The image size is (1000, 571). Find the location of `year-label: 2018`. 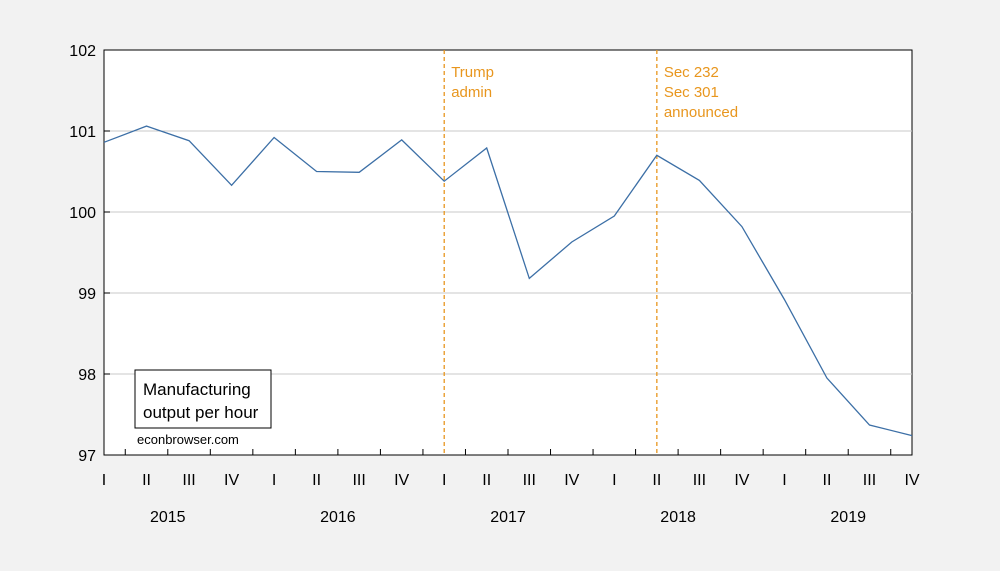

year-label: 2018 is located at coordinates (678, 517).